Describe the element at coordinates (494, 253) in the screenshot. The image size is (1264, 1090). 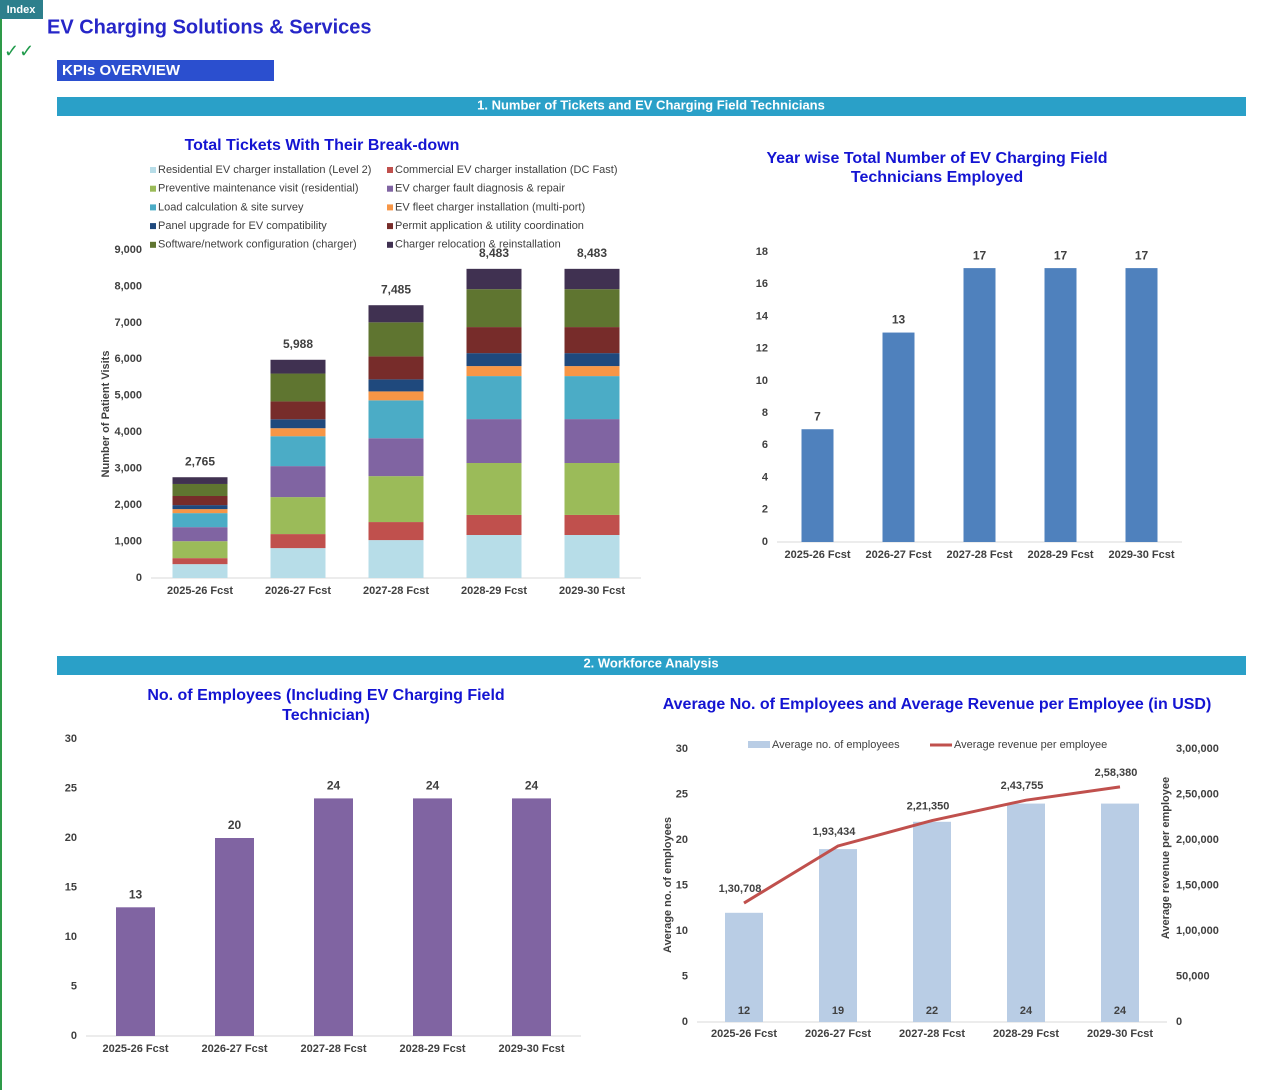
I see `total-label: 8,483` at that location.